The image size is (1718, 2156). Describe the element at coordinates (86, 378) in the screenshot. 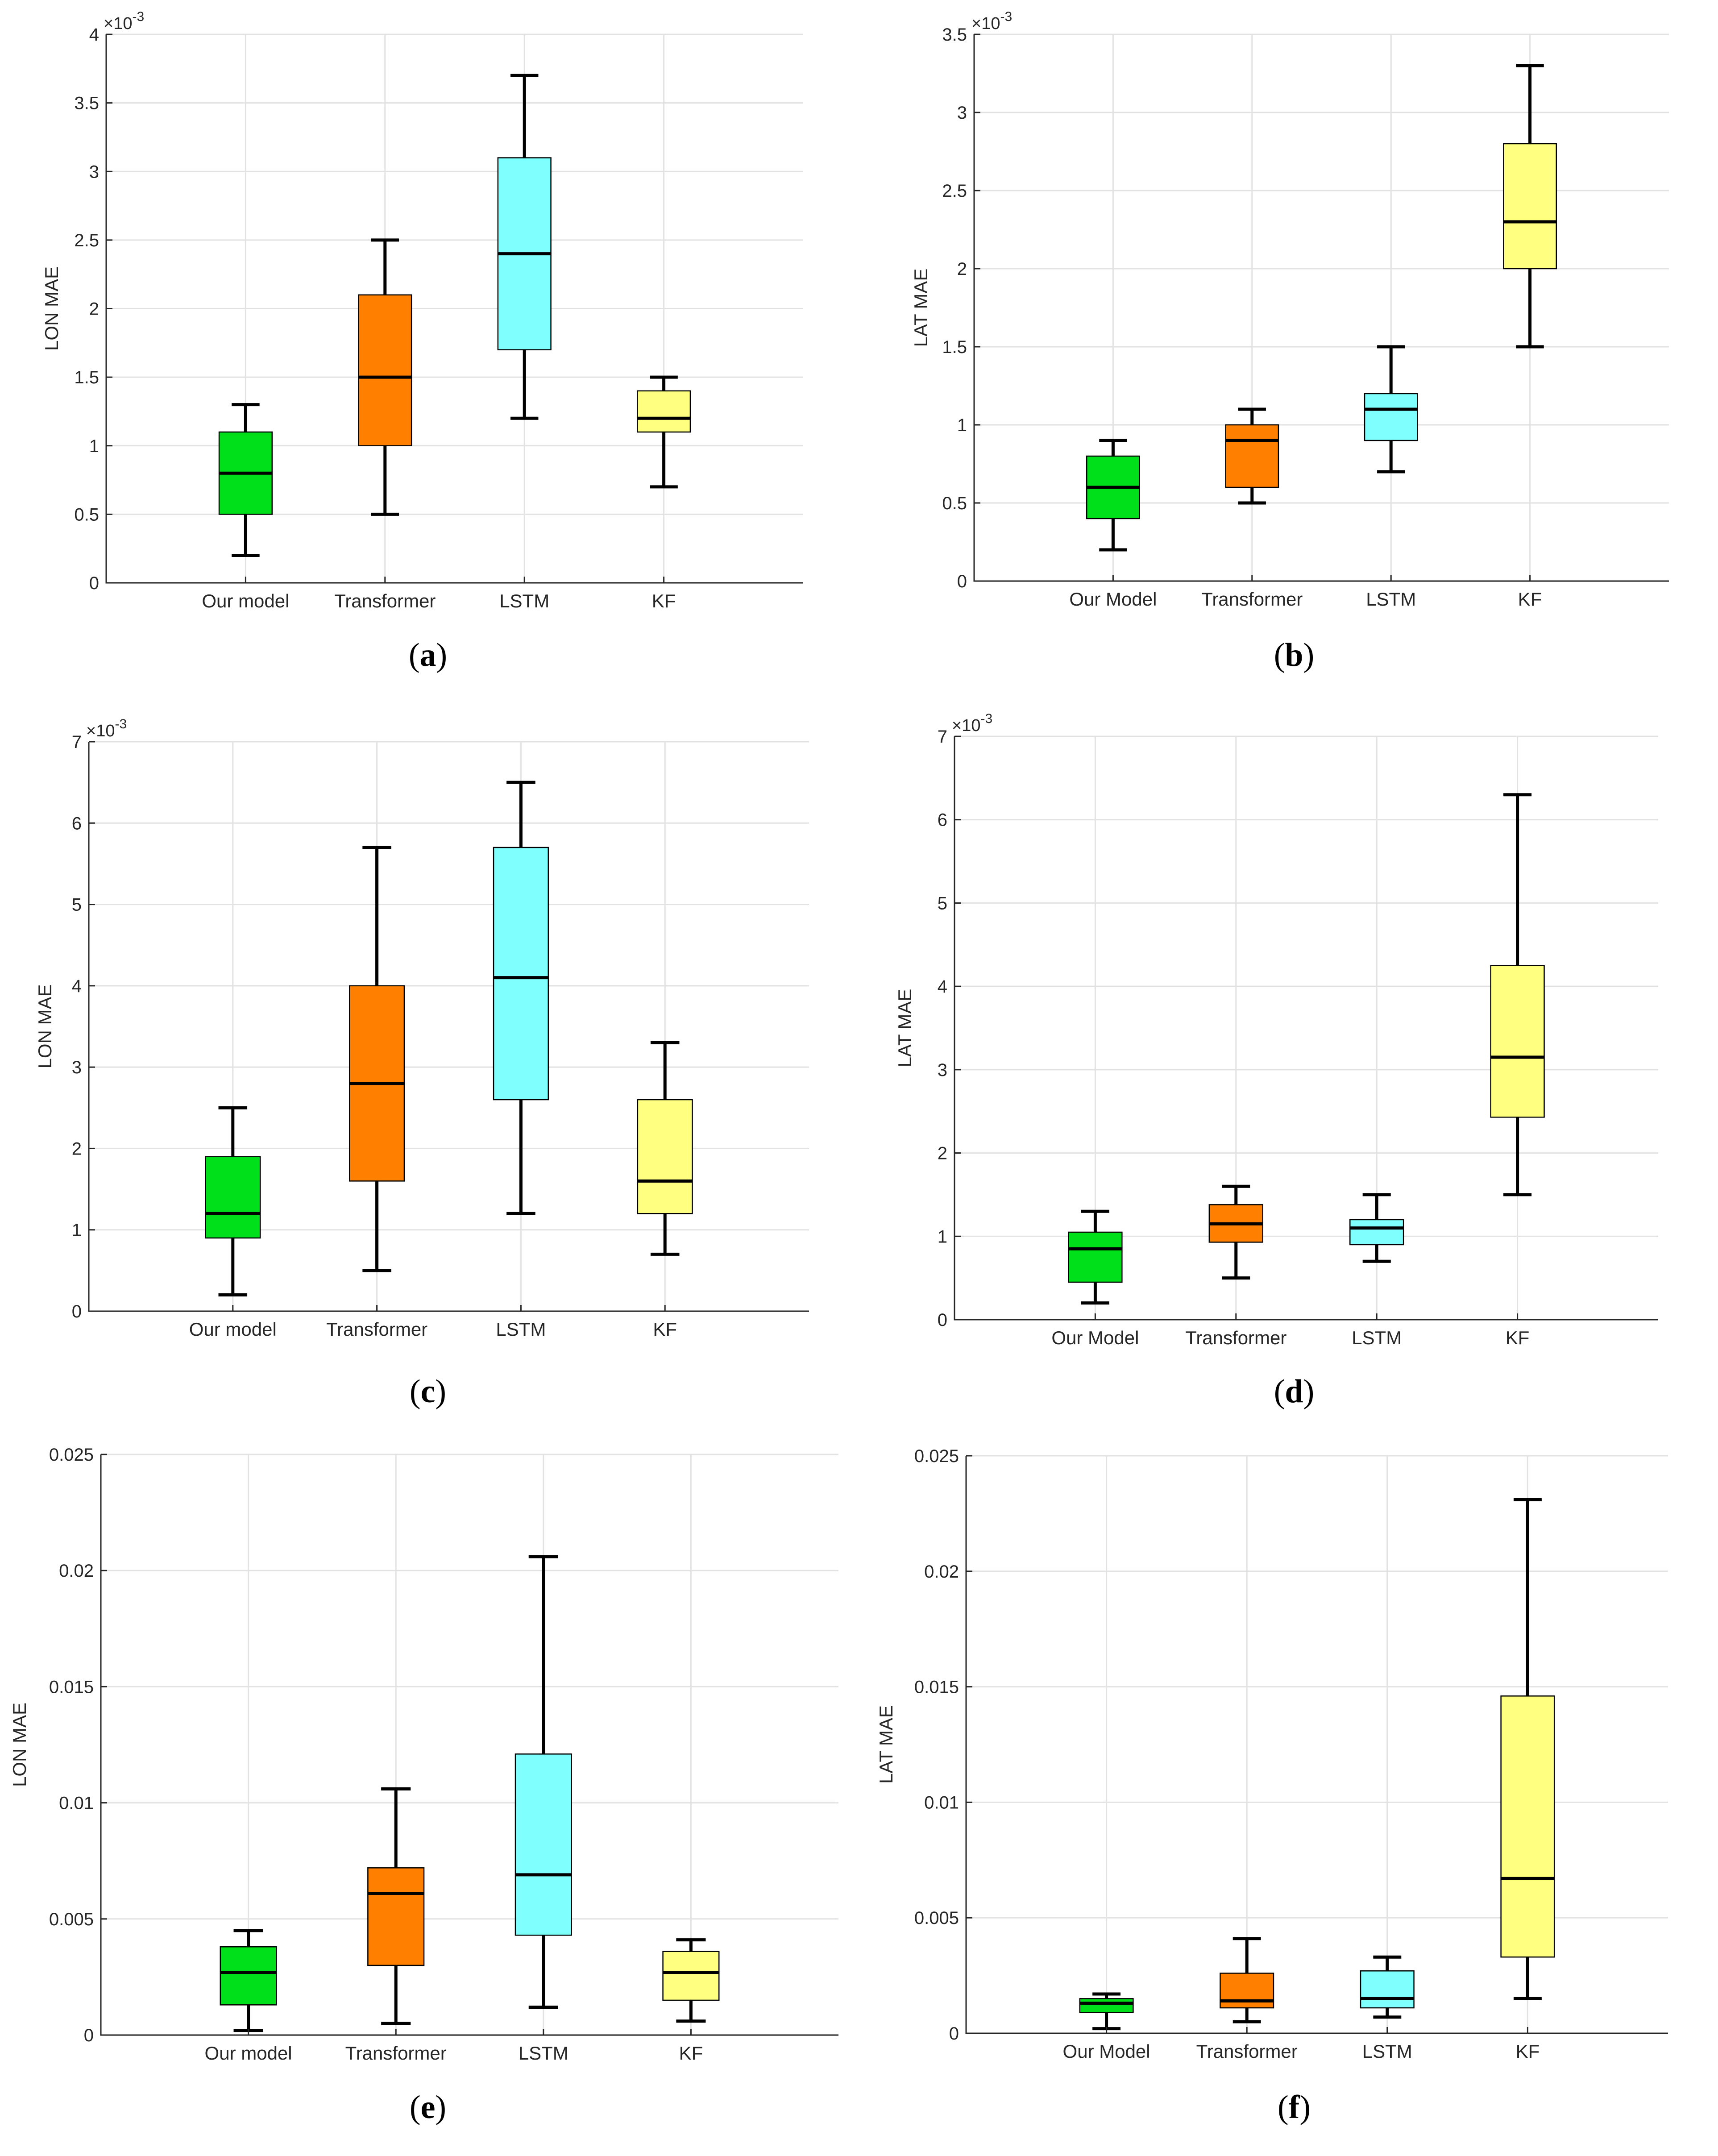

I see `y-tick-label: 1.5` at that location.